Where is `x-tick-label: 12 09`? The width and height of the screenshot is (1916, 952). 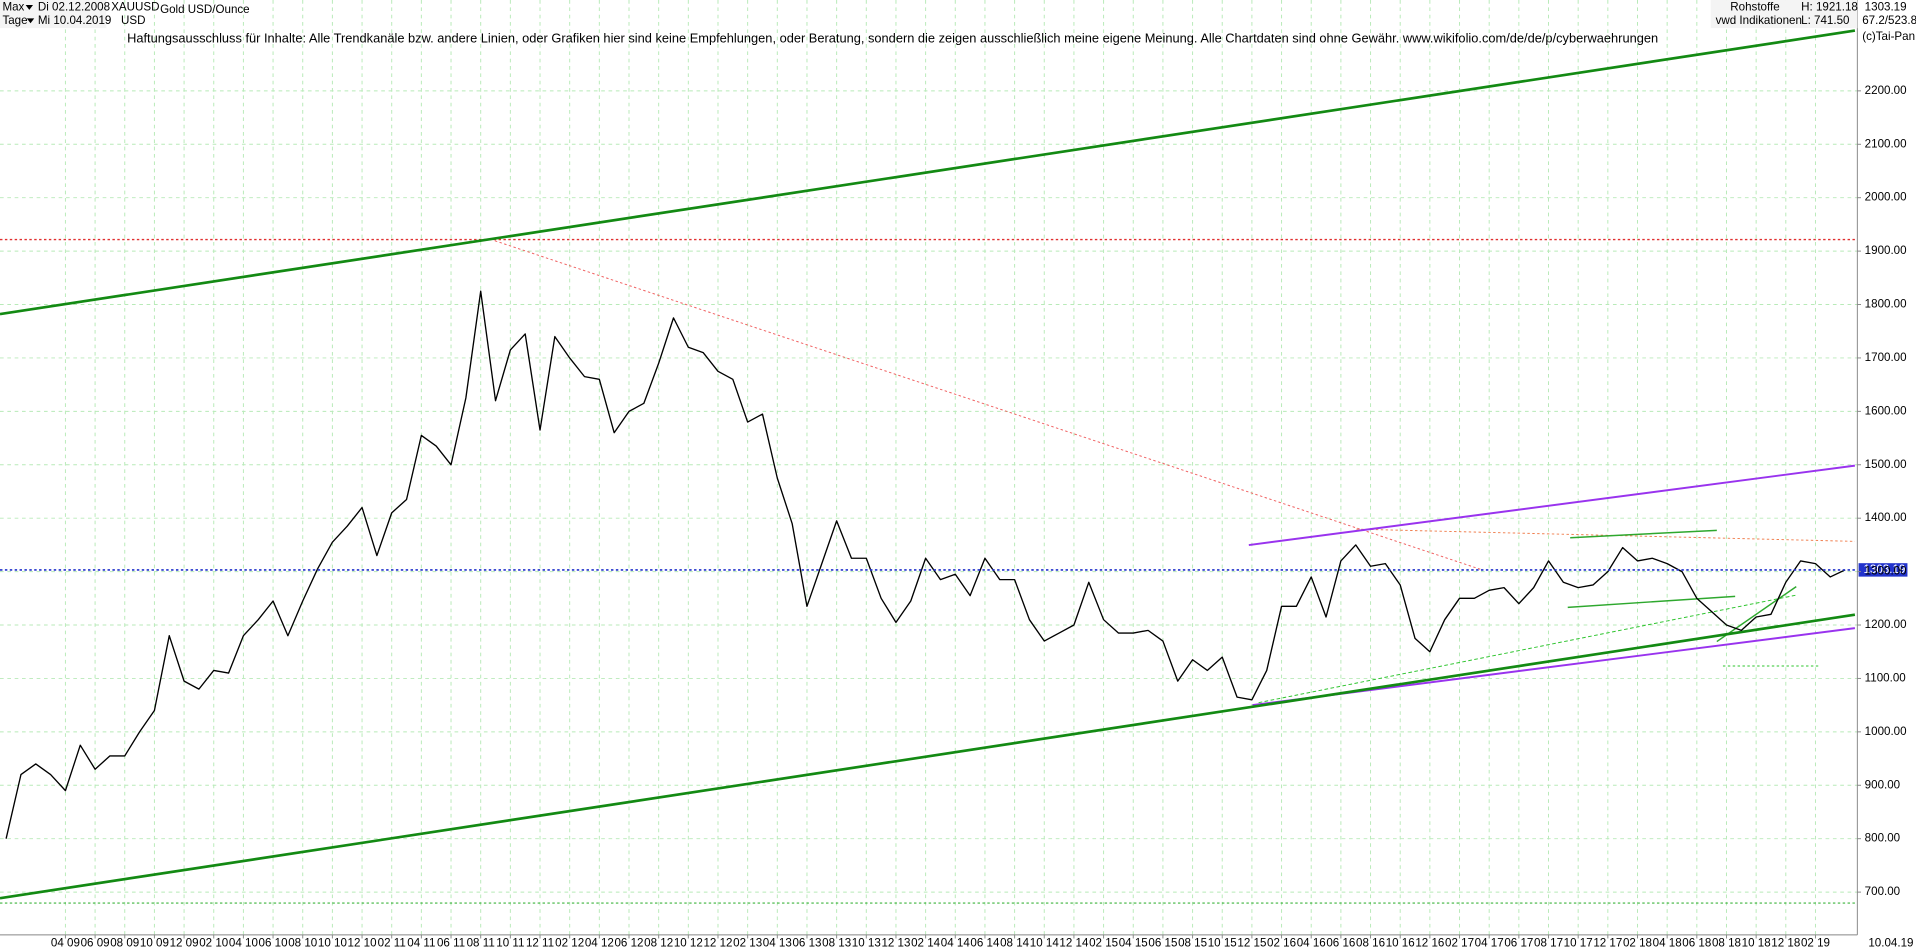 x-tick-label: 12 09 is located at coordinates (184, 942).